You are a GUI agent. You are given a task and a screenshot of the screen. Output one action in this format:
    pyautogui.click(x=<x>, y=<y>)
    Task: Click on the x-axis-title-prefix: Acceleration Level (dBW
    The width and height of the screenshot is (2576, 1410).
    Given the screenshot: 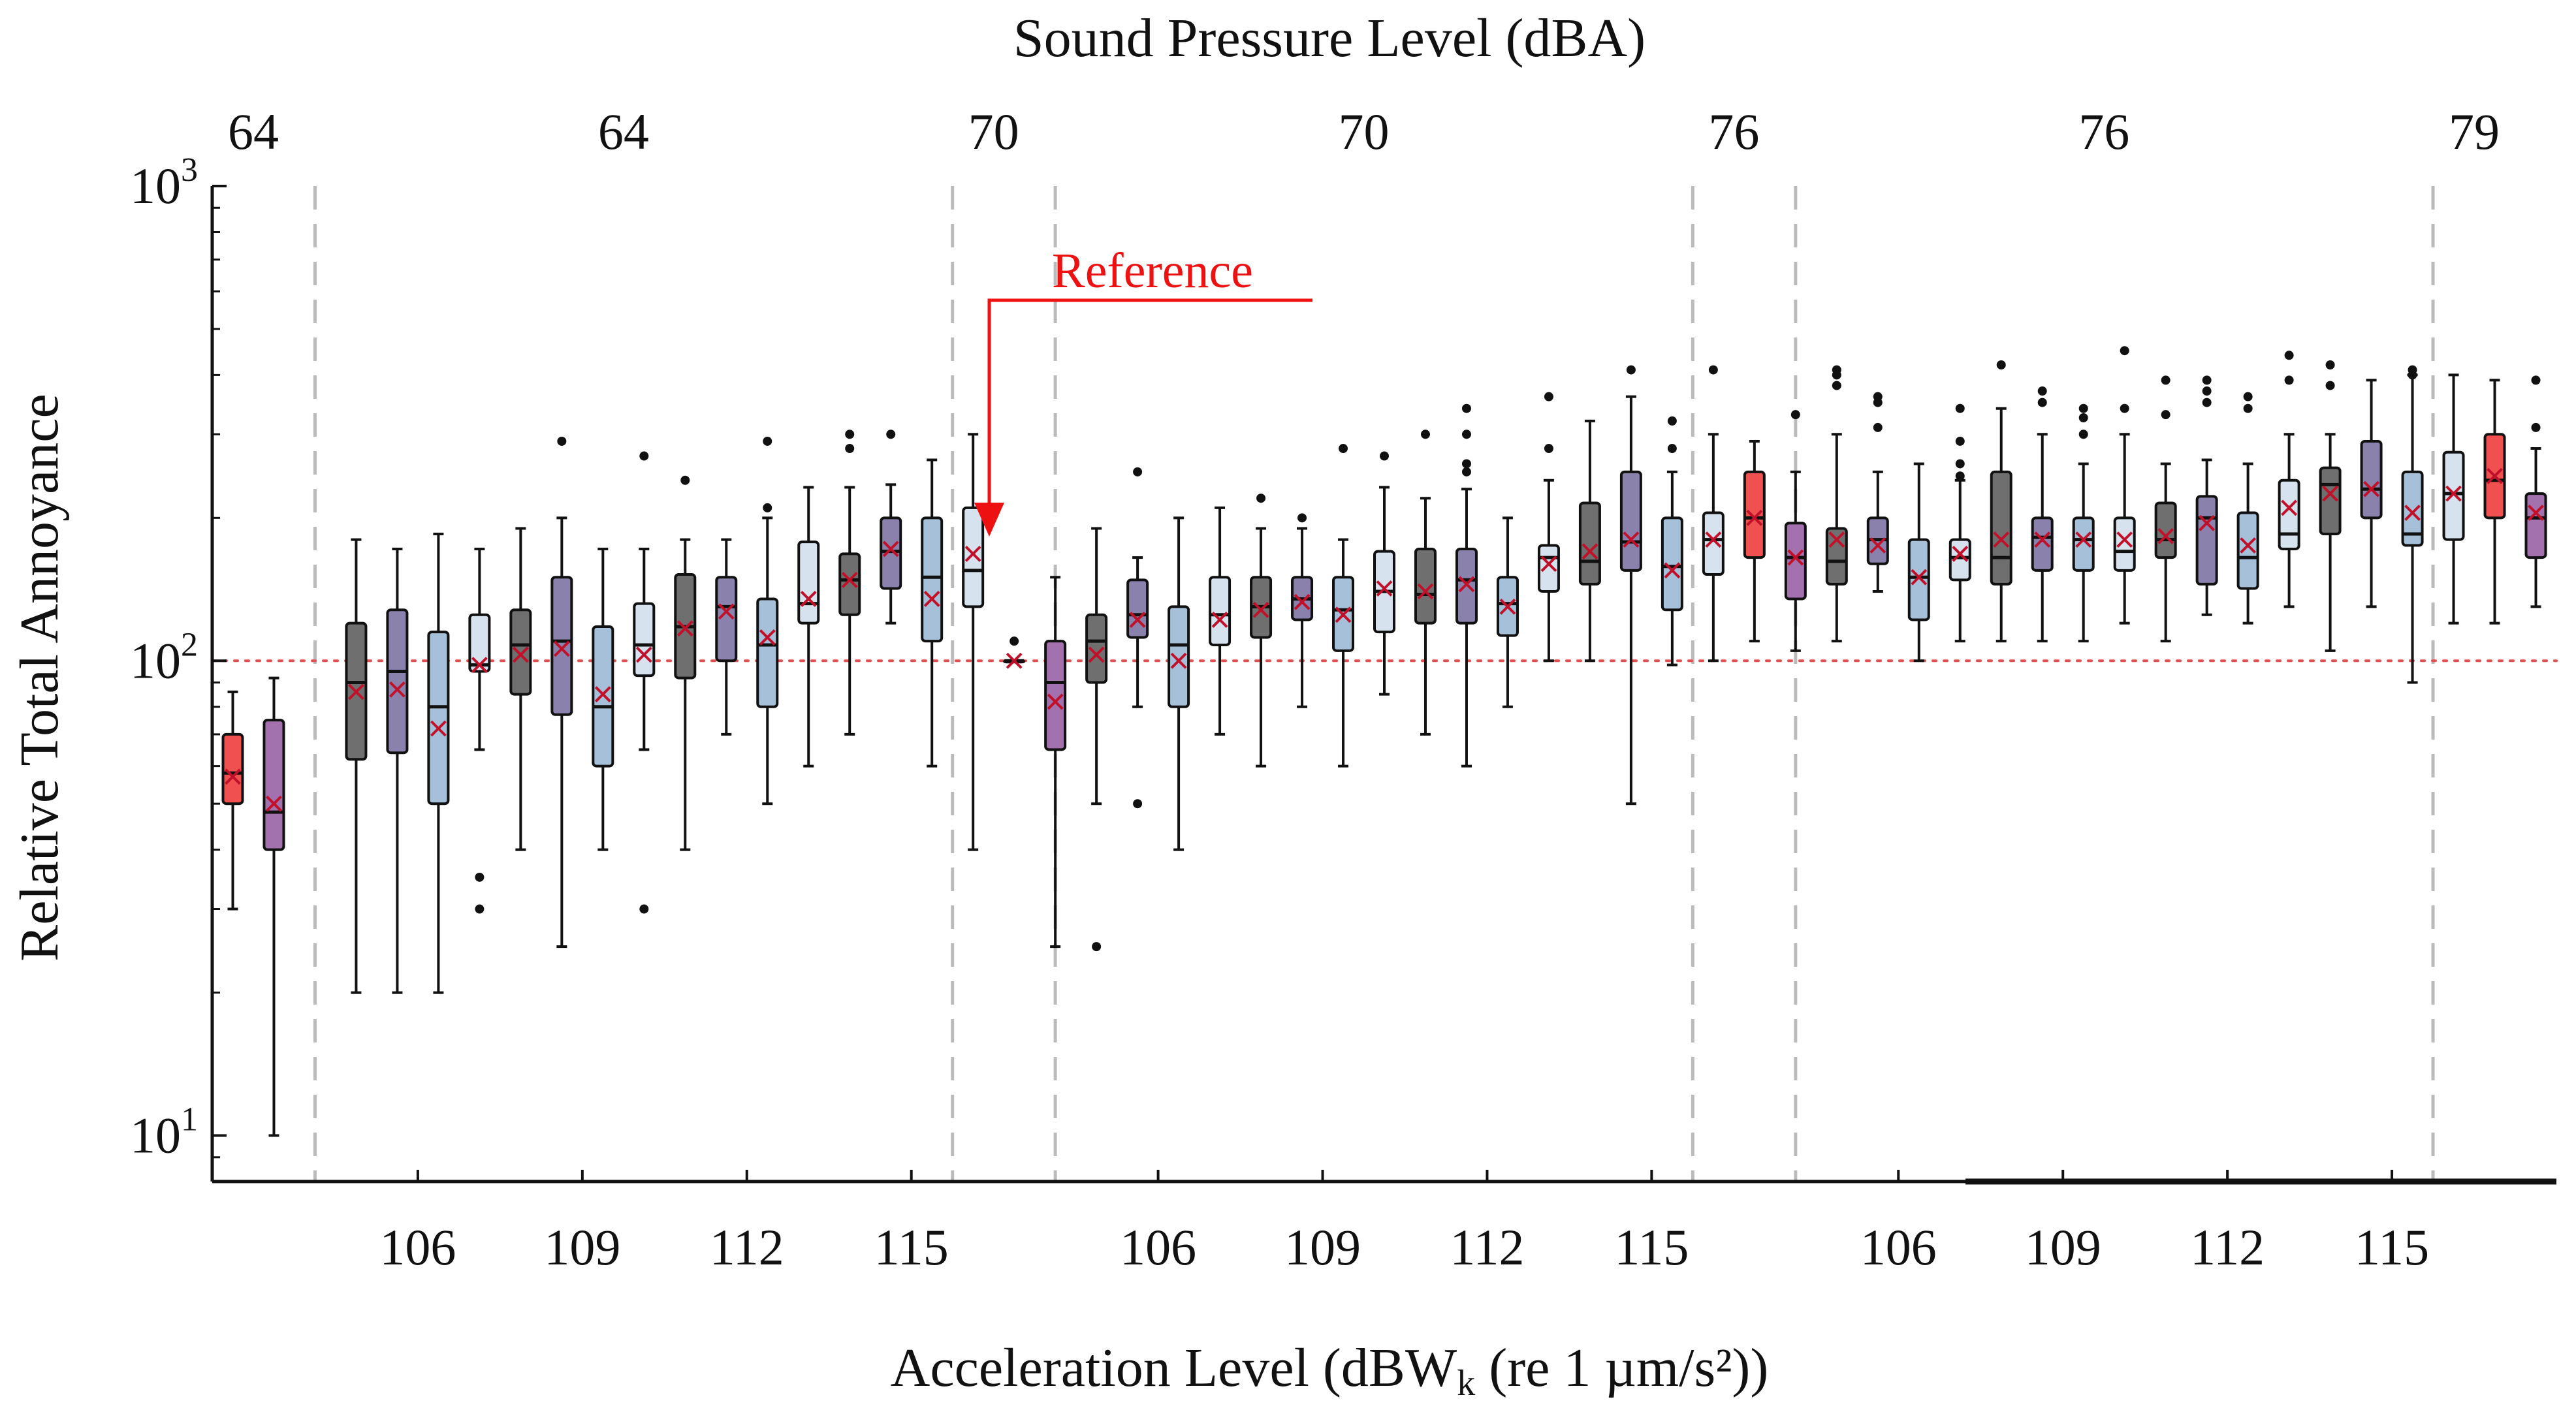 What is the action you would take?
    pyautogui.click(x=1174, y=1368)
    